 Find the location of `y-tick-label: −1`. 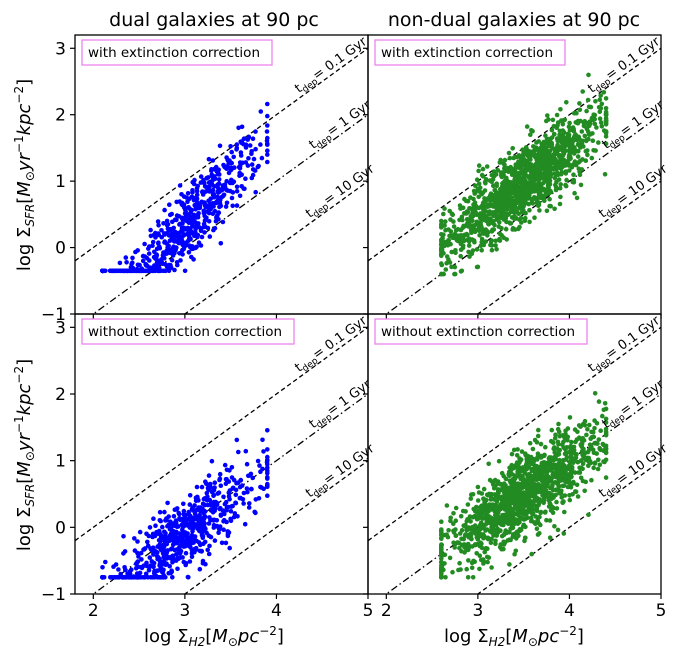

y-tick-label: −1 is located at coordinates (53, 595).